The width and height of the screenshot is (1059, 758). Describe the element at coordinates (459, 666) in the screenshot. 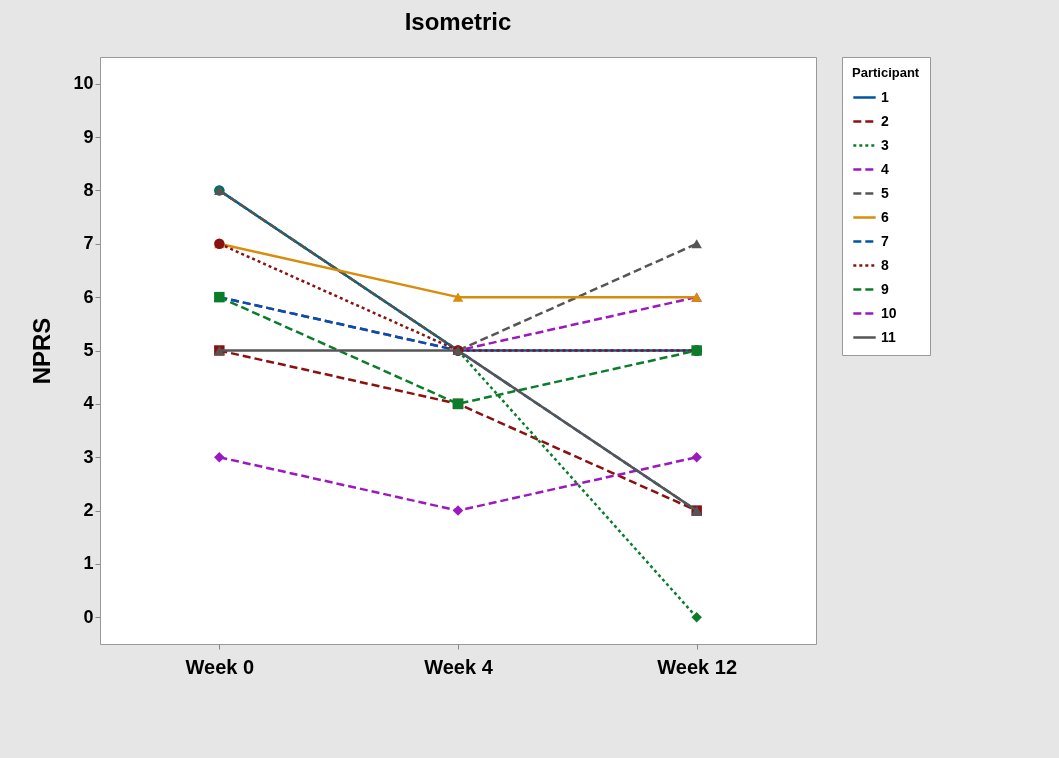

I see `x-tick-label: Week 4` at that location.